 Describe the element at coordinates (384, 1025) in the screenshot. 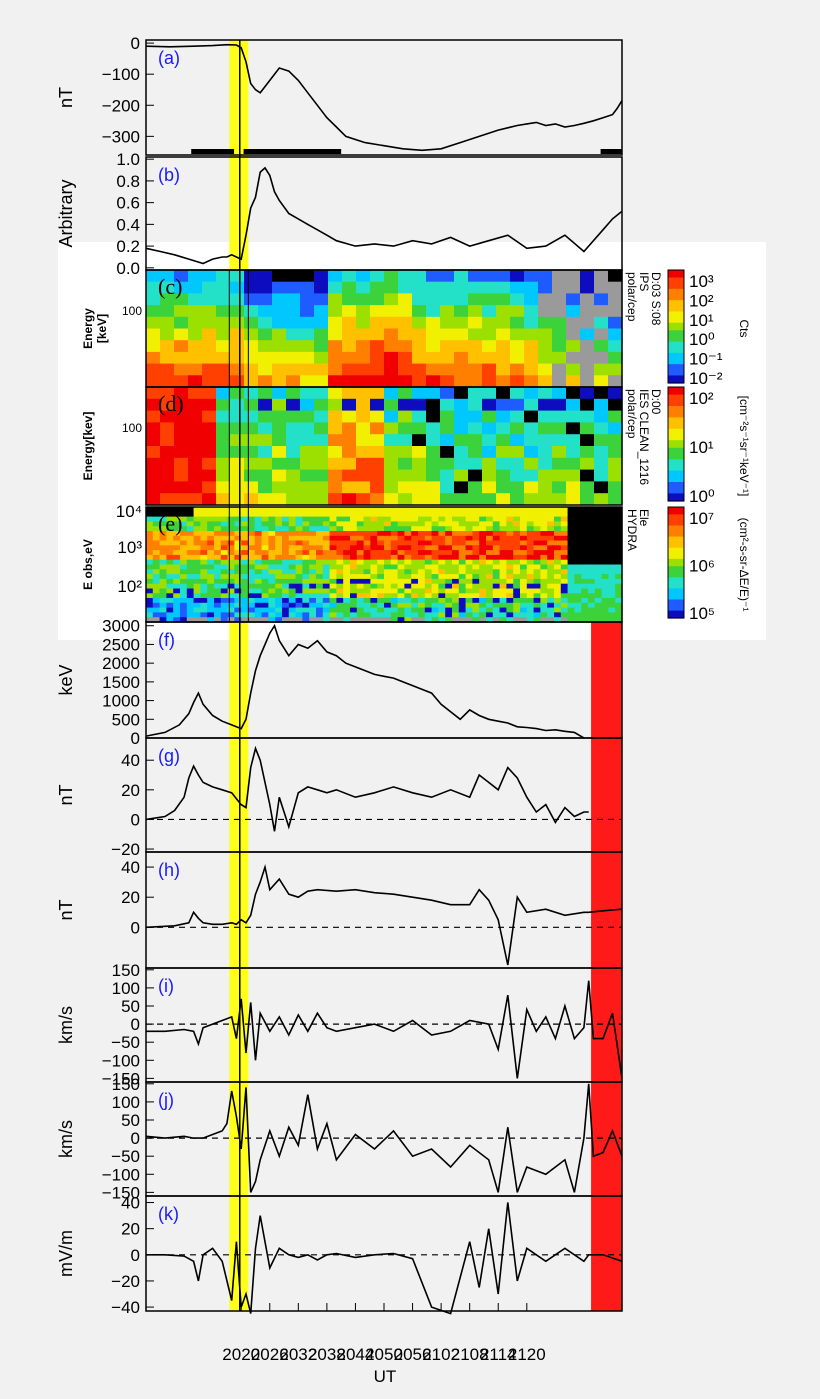

I see `panel-frame` at that location.